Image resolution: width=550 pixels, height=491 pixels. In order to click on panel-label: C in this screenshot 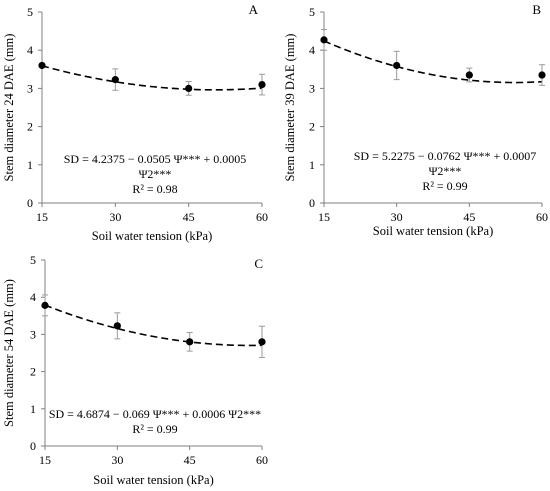, I will do `click(258, 263)`.